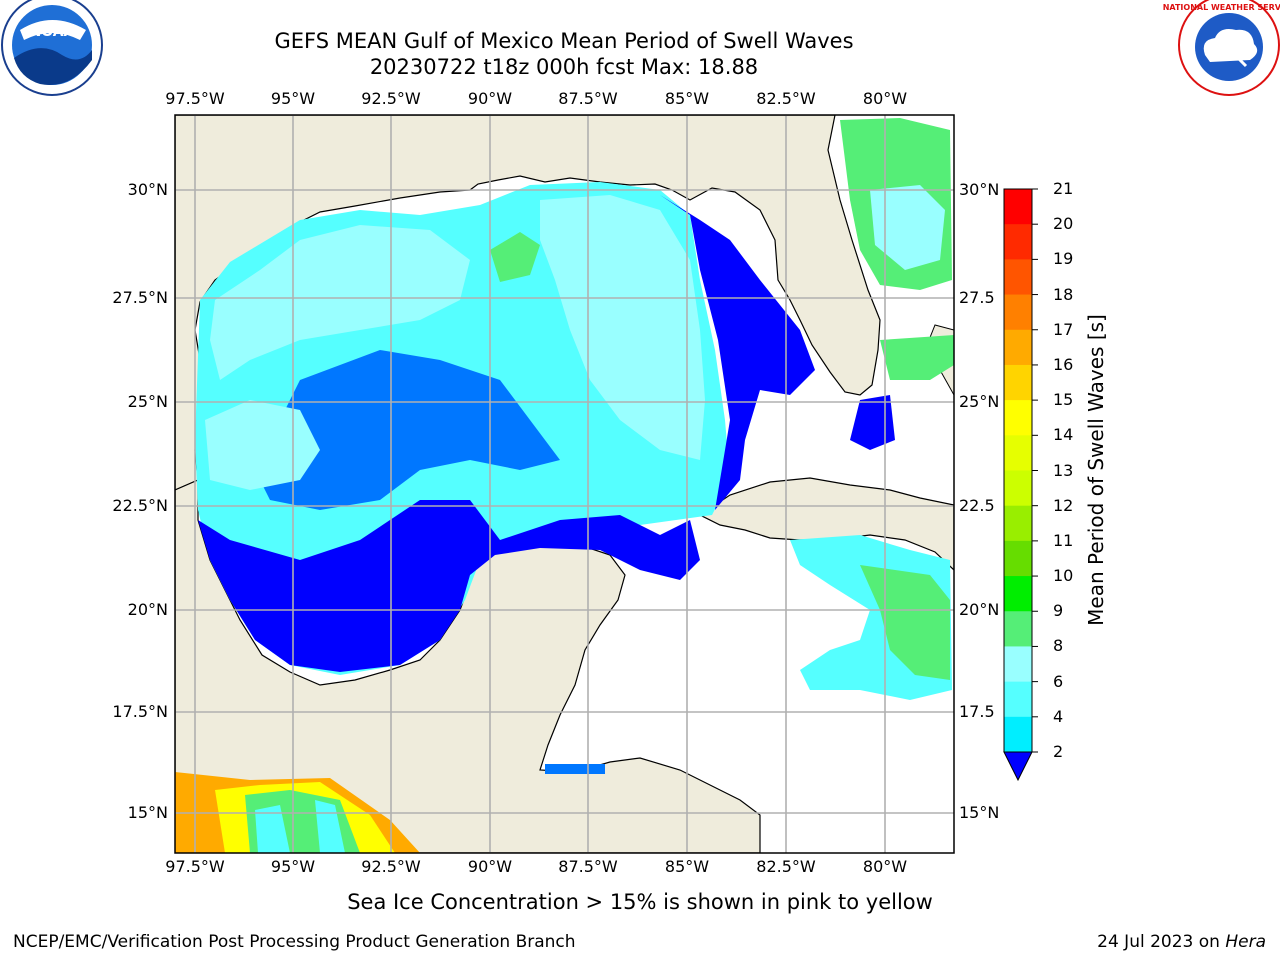 Image resolution: width=1280 pixels, height=960 pixels. Describe the element at coordinates (515, 257) in the screenshot. I see `swell-green-delta` at that location.